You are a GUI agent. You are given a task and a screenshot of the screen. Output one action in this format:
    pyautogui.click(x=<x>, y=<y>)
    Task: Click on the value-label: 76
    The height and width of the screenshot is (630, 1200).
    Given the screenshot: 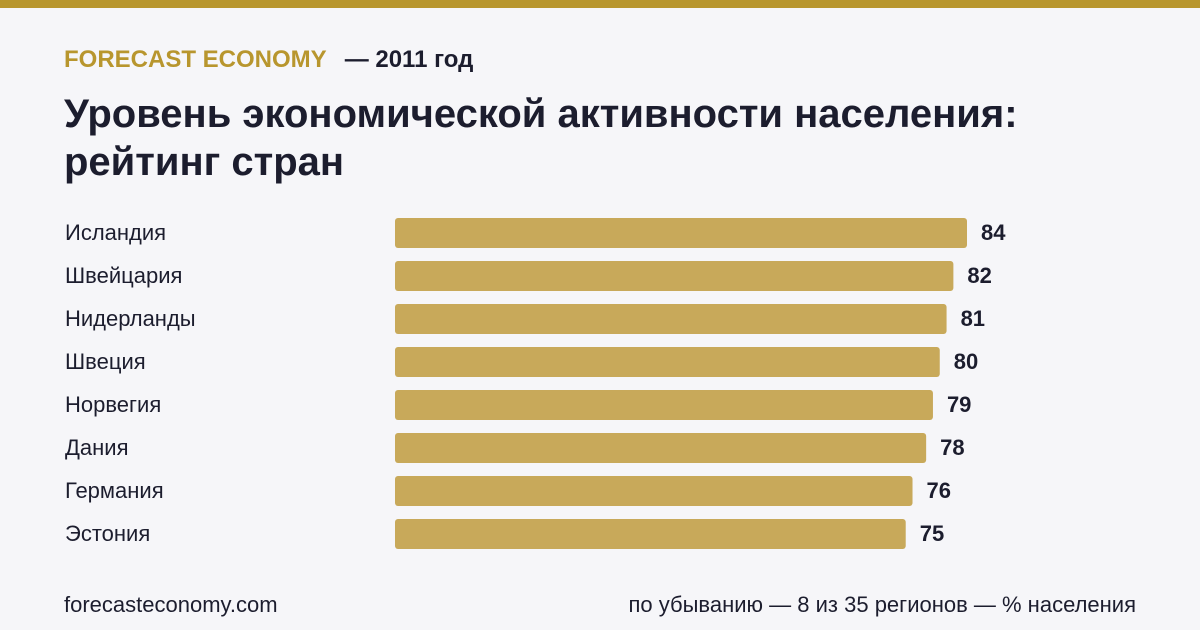 What is the action you would take?
    pyautogui.click(x=939, y=490)
    